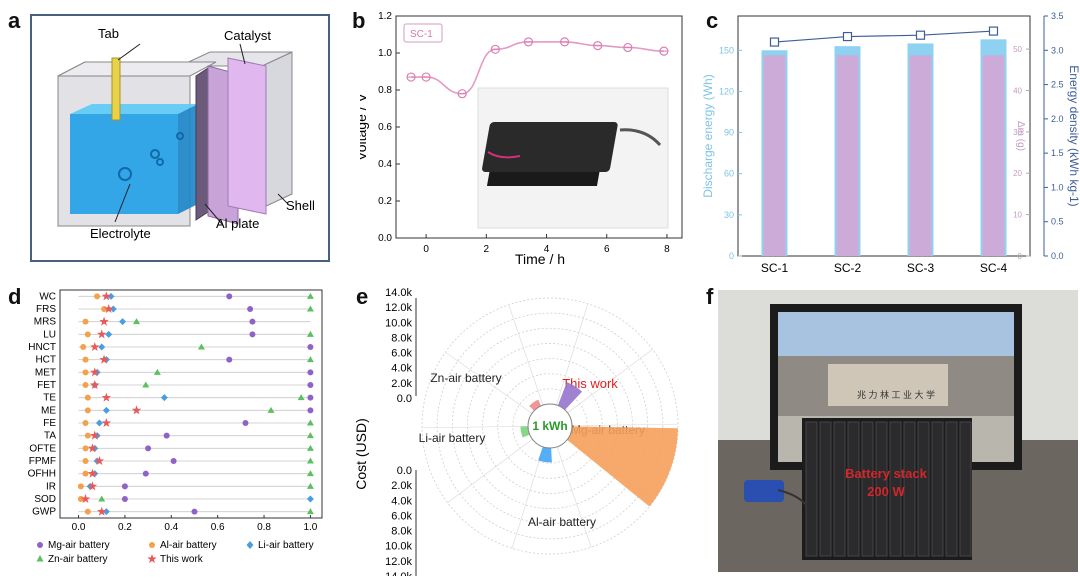 This screenshot has width=1080, height=581. I want to click on panel-label-e: e, so click(362, 296).